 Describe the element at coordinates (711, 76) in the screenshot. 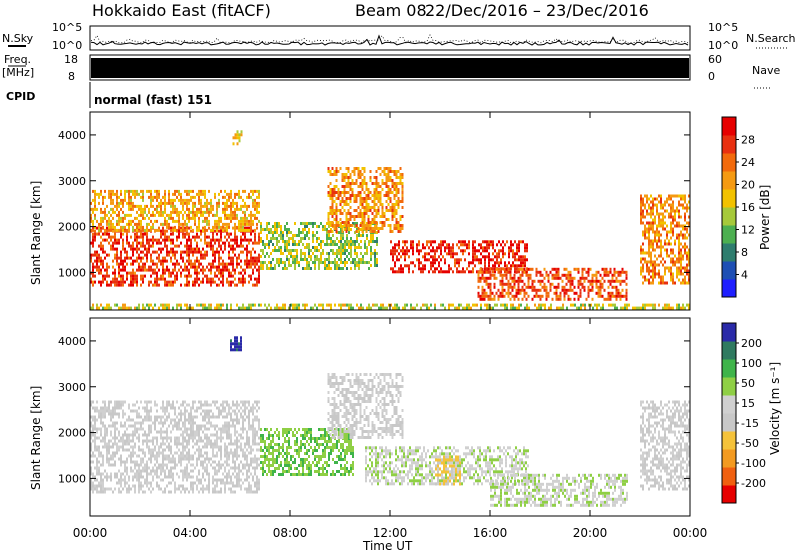

I see `nave-tick-bottom: 0` at that location.